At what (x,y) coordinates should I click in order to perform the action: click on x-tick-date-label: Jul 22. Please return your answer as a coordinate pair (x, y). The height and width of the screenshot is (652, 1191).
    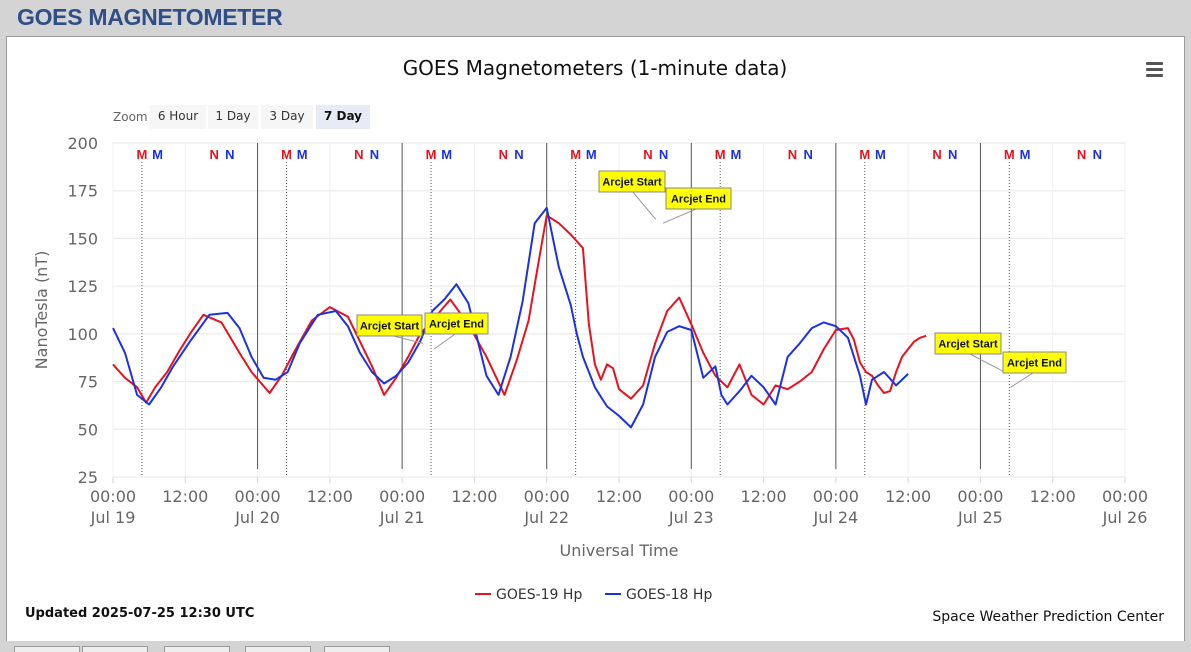
    Looking at the image, I should click on (546, 517).